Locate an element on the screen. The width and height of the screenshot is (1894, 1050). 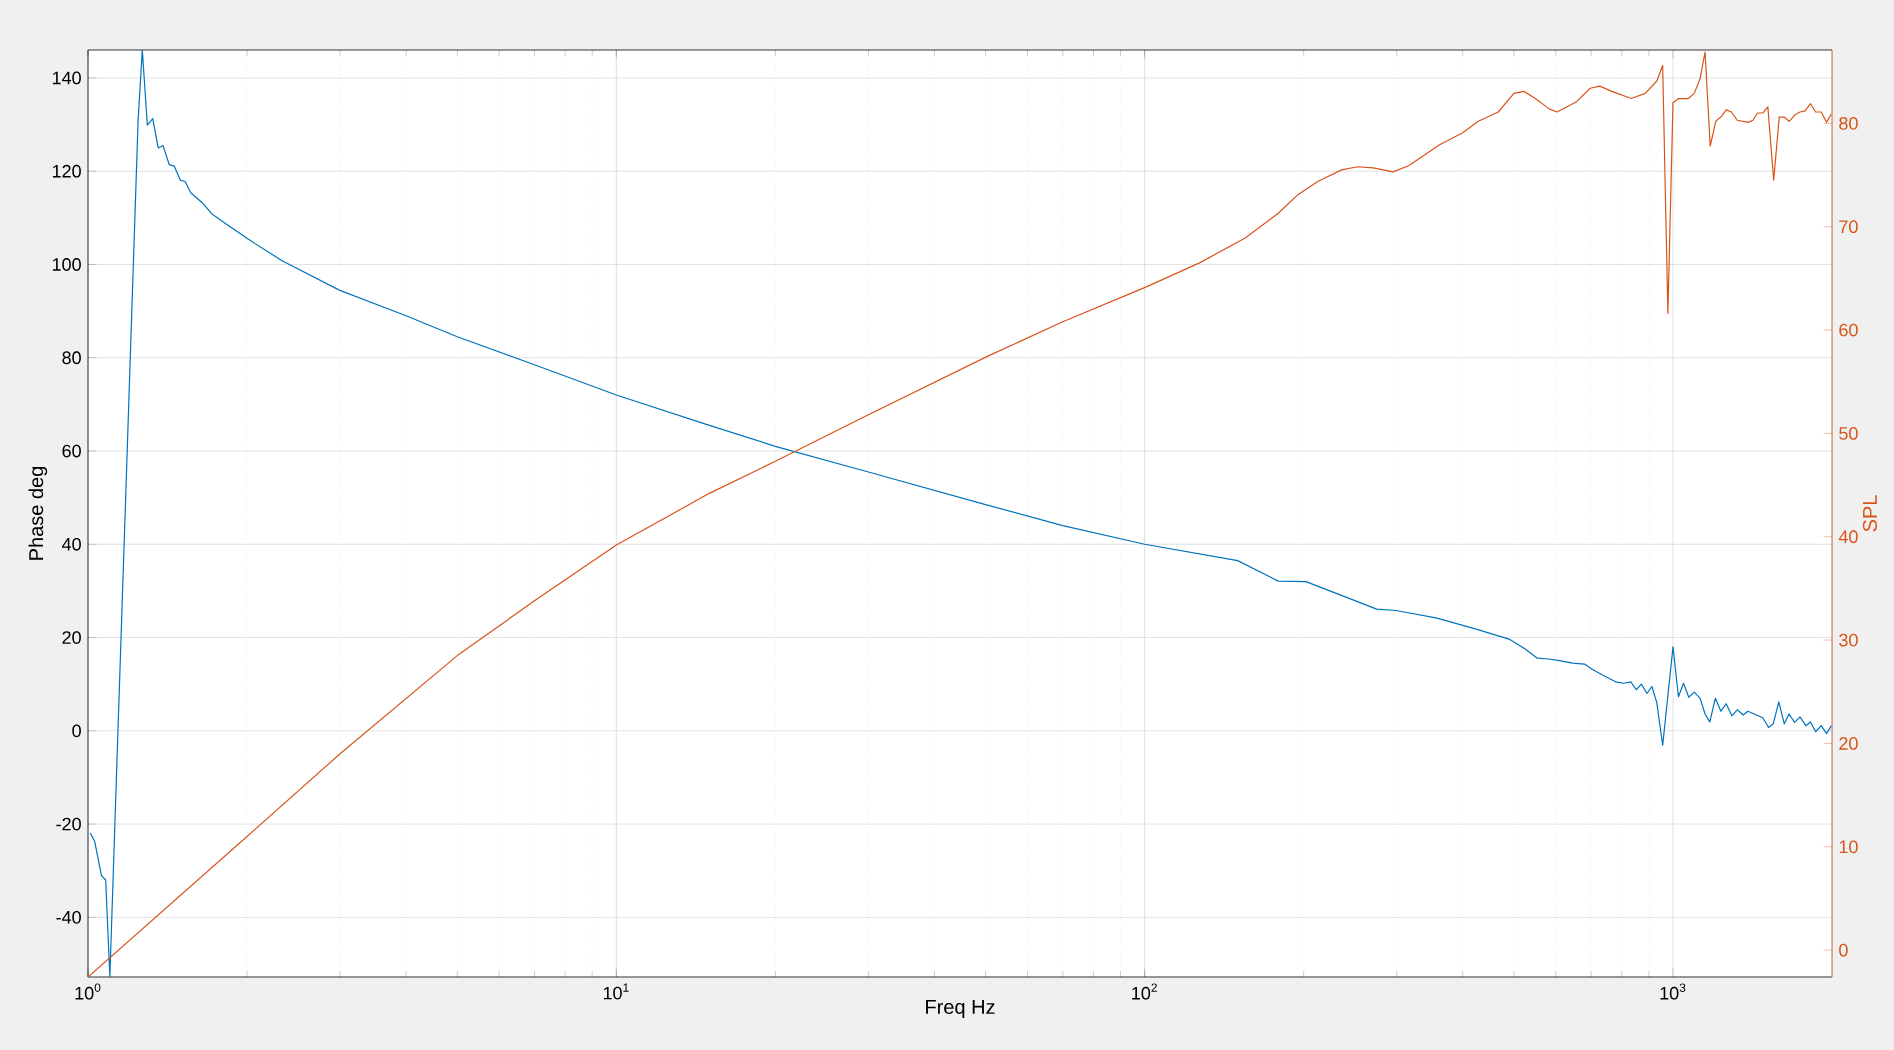
y2-tick-label: 30 is located at coordinates (1848, 640).